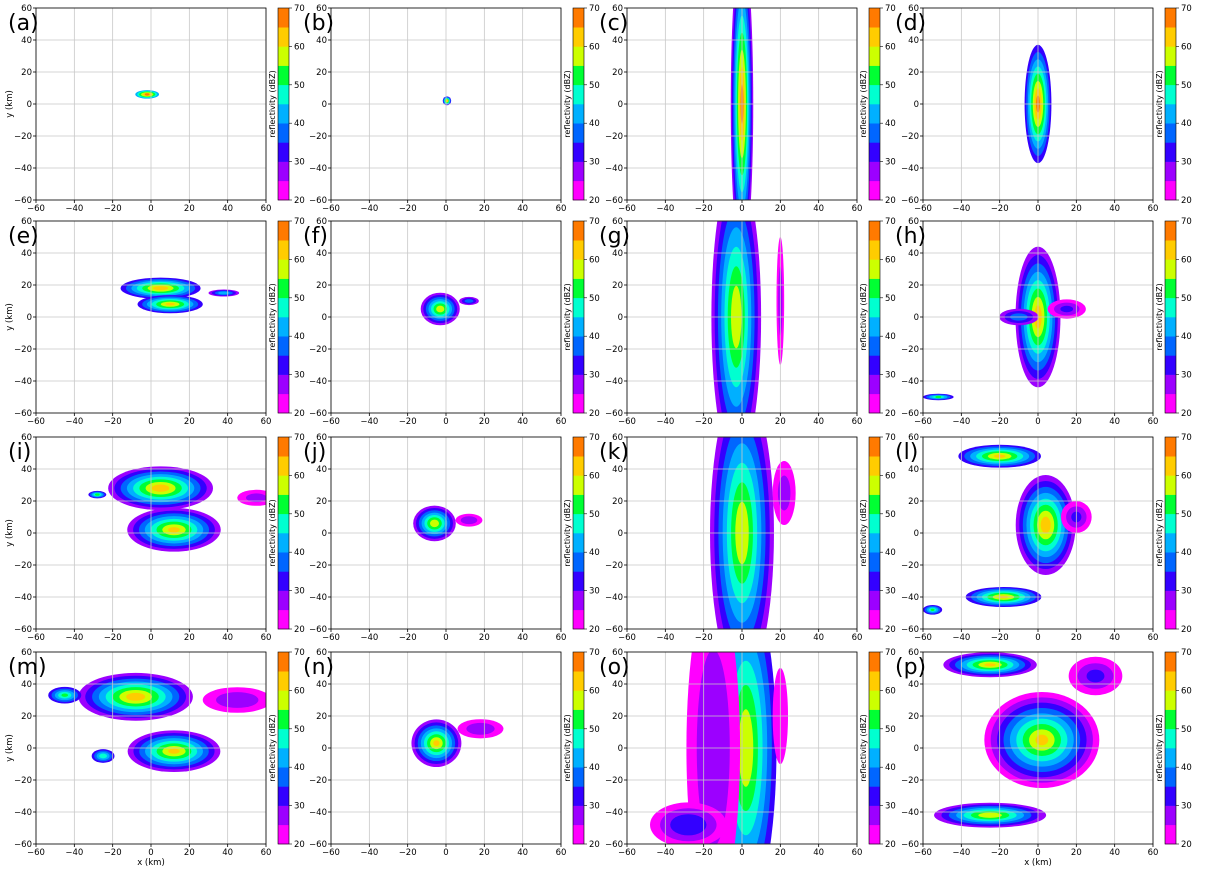  Describe the element at coordinates (910, 23) in the screenshot. I see `panel-label: (d)` at that location.